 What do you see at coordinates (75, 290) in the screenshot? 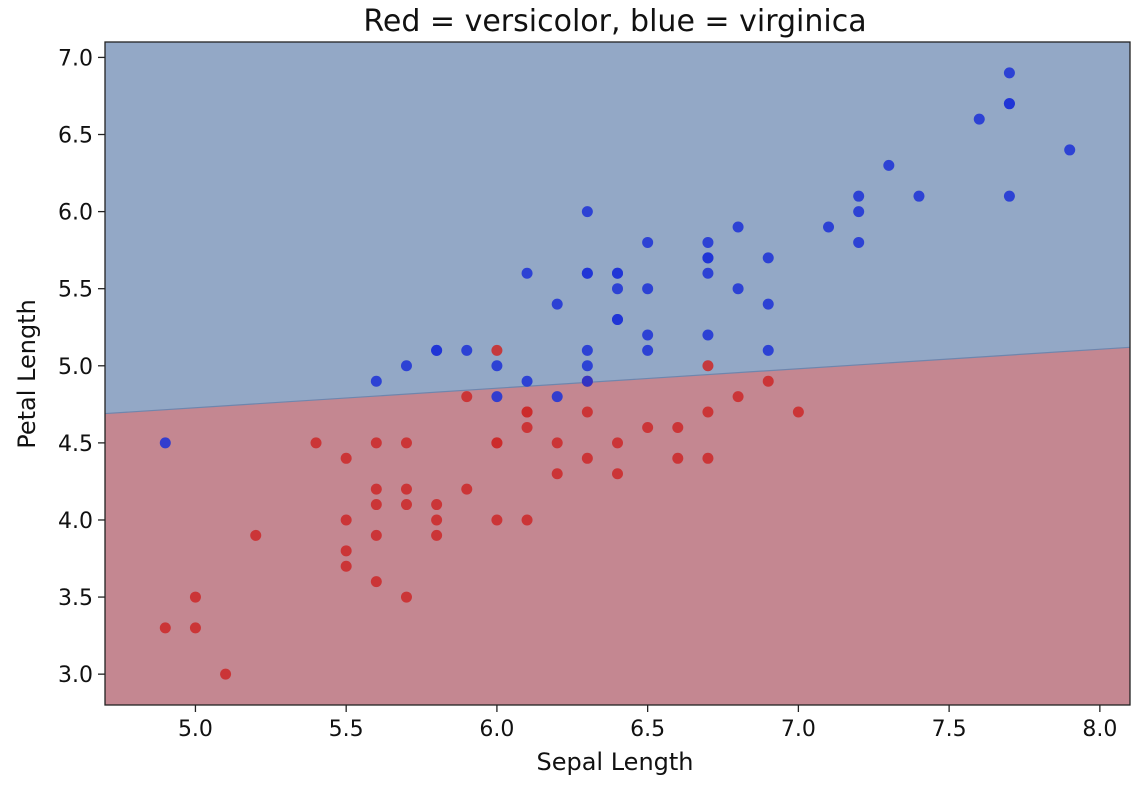
I see `y-tick-label: 5.5` at bounding box center [75, 290].